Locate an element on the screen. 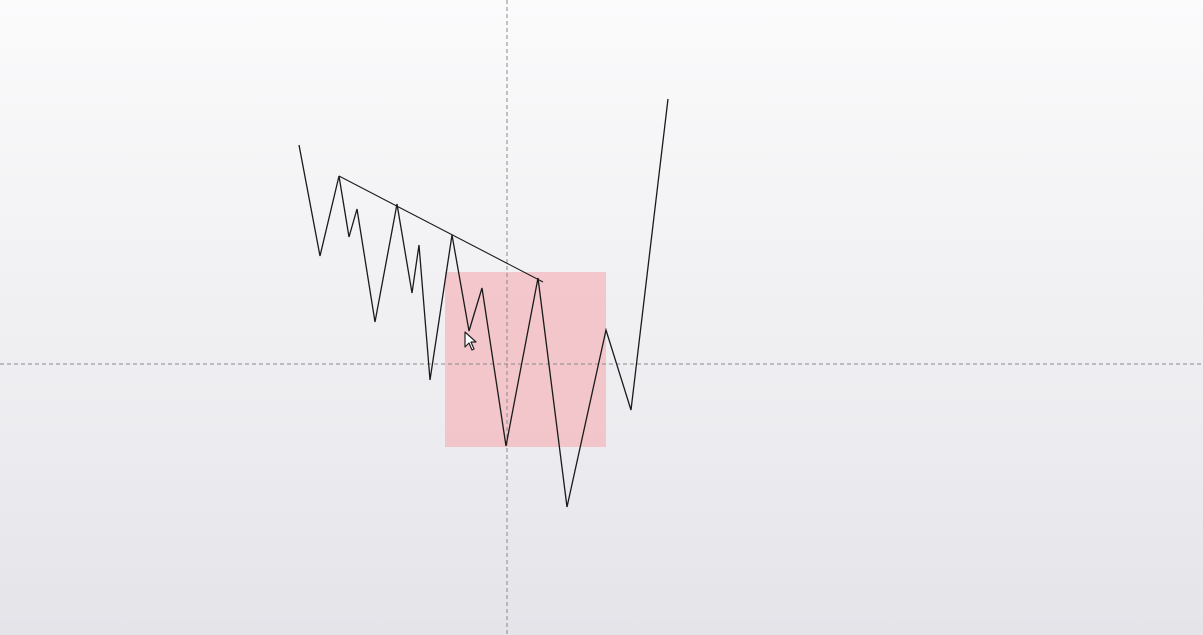  arrow-cursor-icon is located at coordinates (470, 341).